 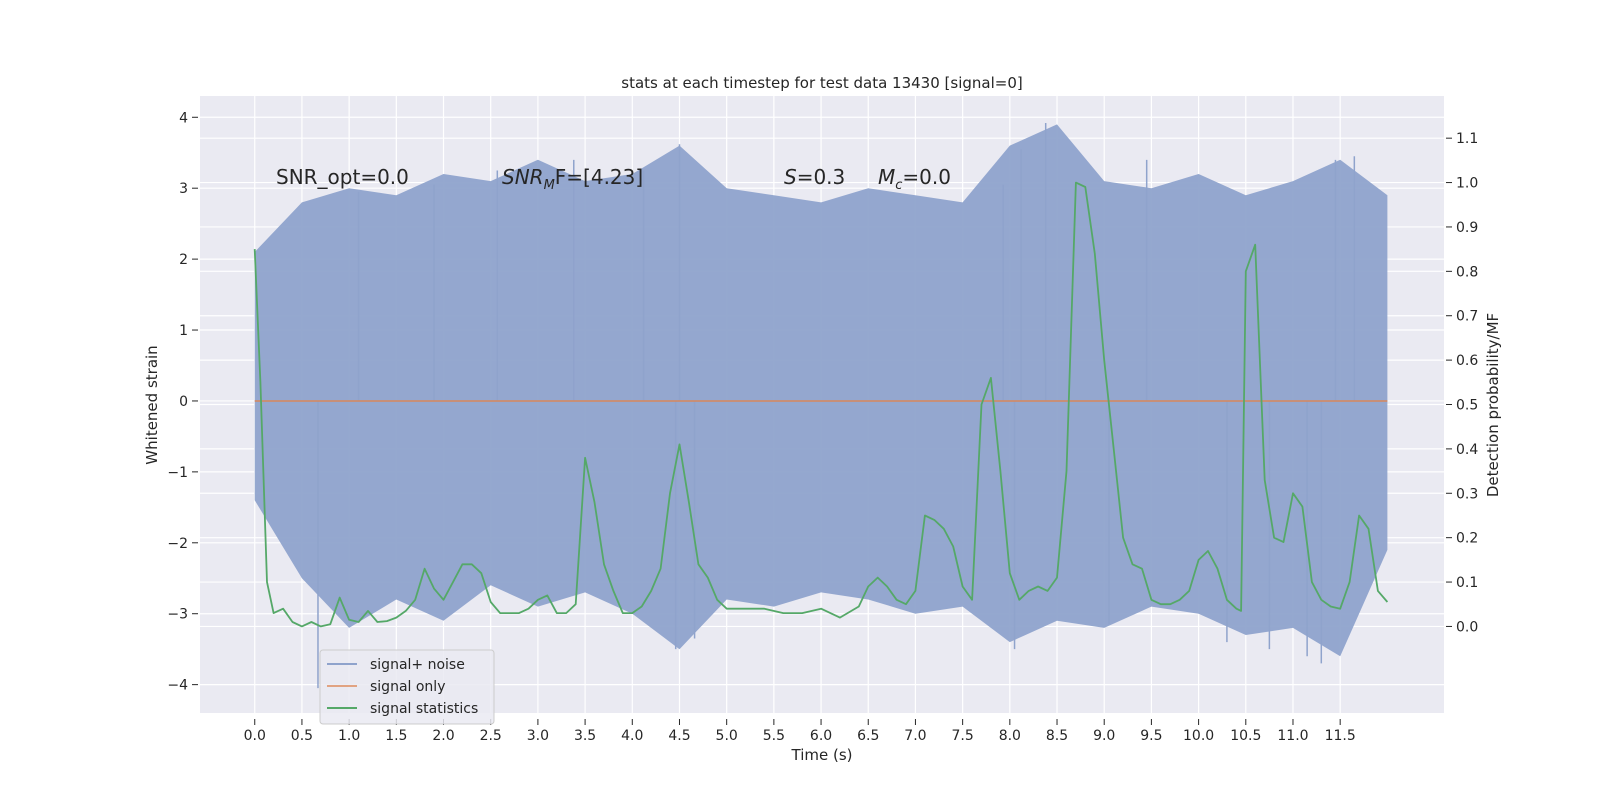 What do you see at coordinates (1010, 736) in the screenshot?
I see `x-tick-label: 8.0` at bounding box center [1010, 736].